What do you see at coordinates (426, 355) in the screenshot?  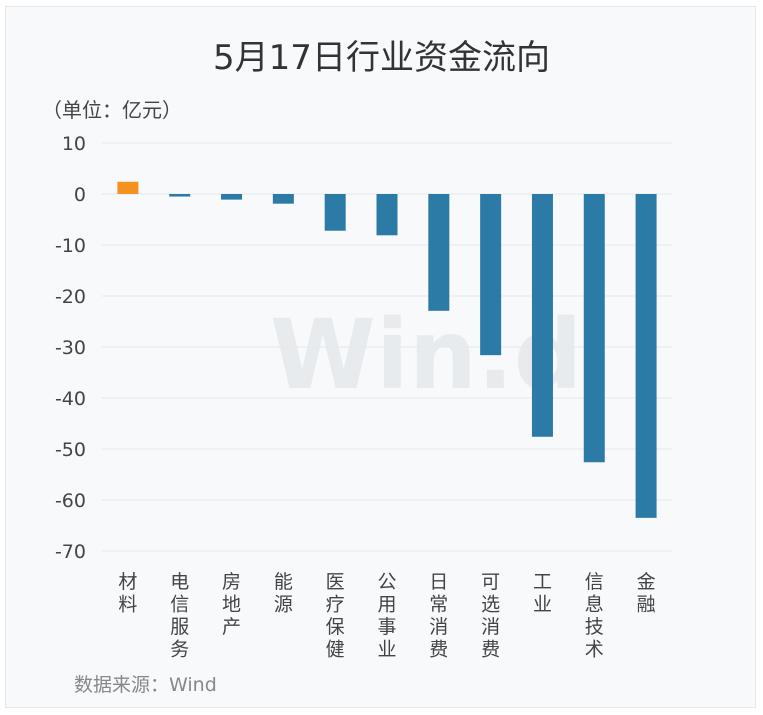 I see `watermark: Win.d` at bounding box center [426, 355].